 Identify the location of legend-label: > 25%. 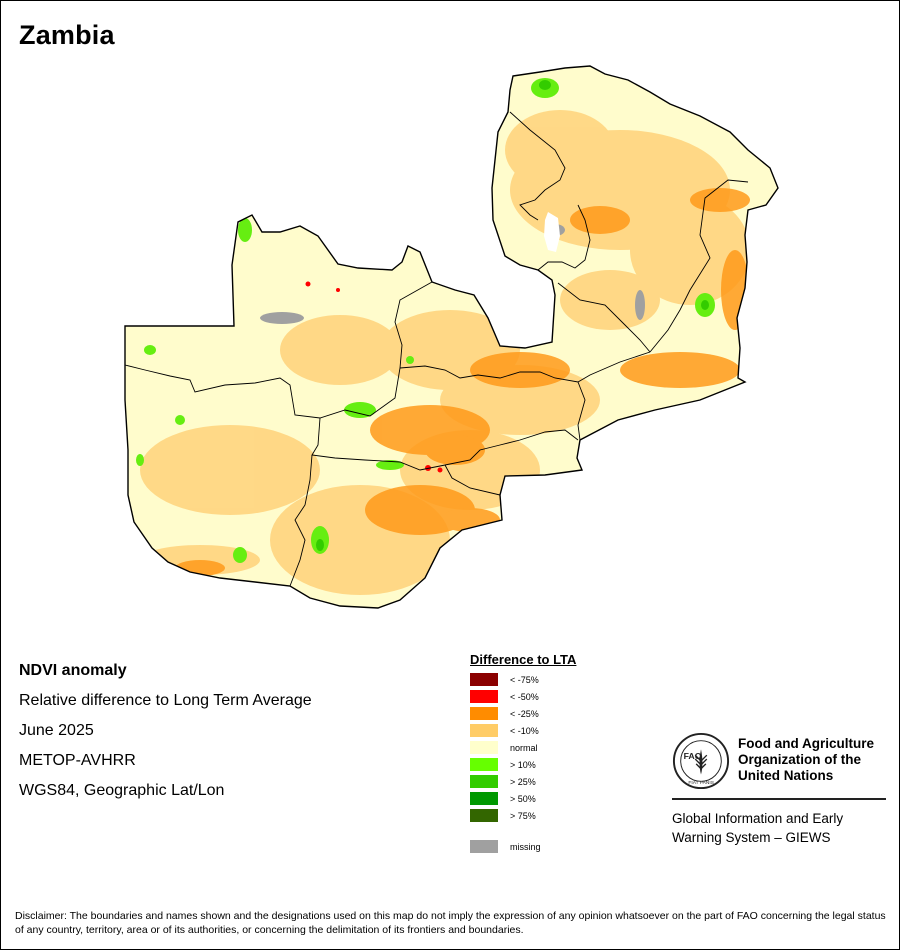
(523, 781).